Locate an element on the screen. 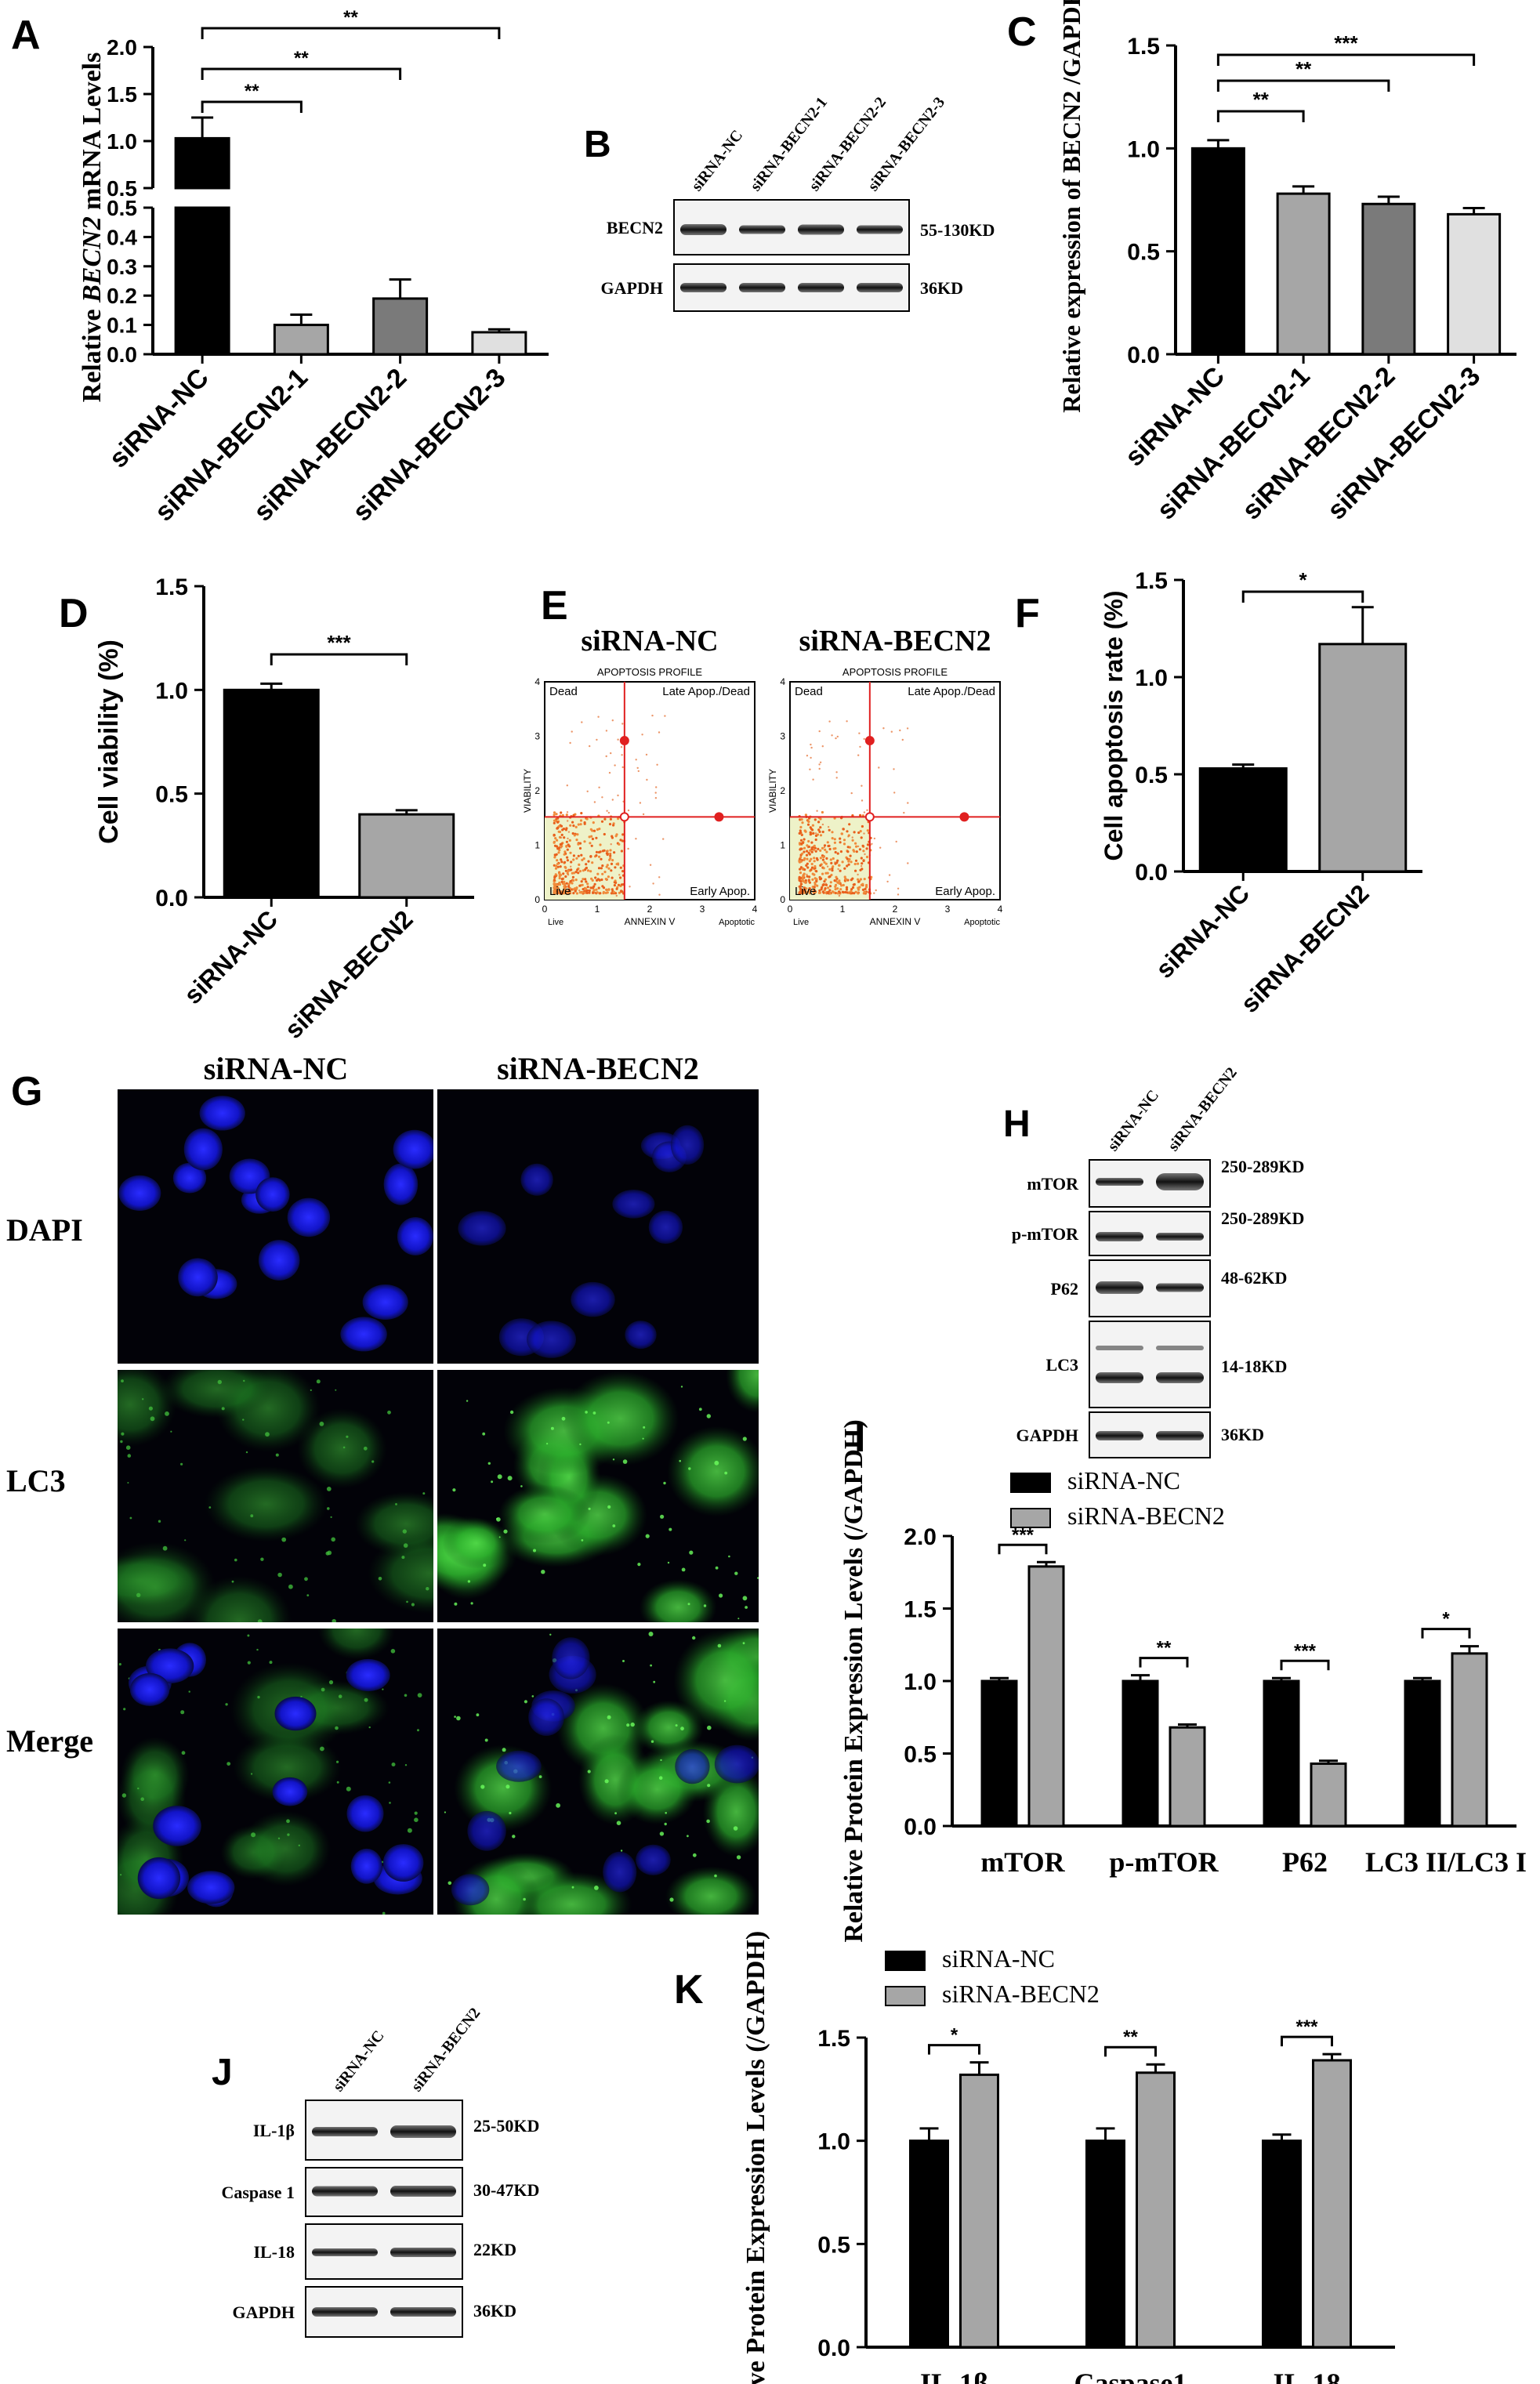 Image resolution: width=1540 pixels, height=2384 pixels. quadrant-name-live: Live is located at coordinates (560, 892).